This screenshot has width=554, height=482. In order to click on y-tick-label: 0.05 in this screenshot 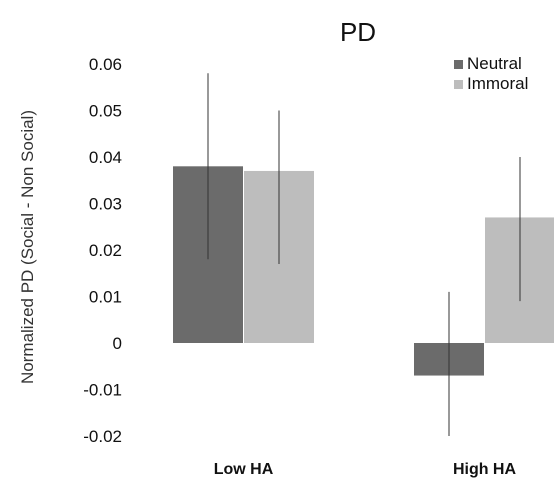, I will do `click(105, 111)`.